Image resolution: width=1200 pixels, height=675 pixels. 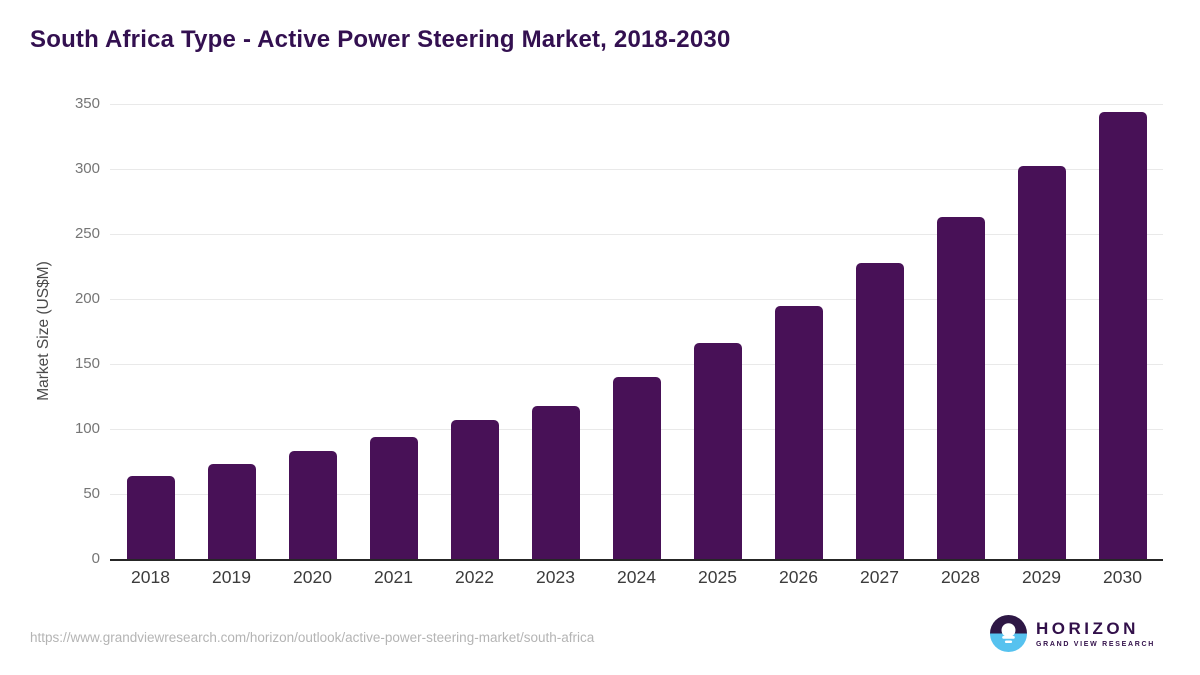 I want to click on bar-2022, so click(x=474, y=489).